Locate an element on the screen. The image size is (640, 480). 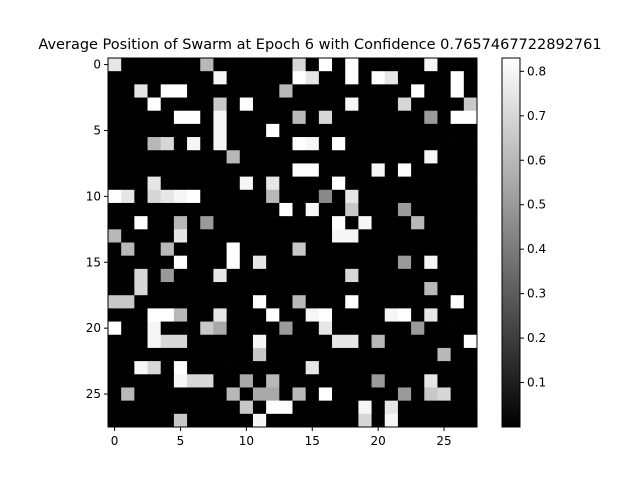
x-tick-label: 0 is located at coordinates (115, 441).